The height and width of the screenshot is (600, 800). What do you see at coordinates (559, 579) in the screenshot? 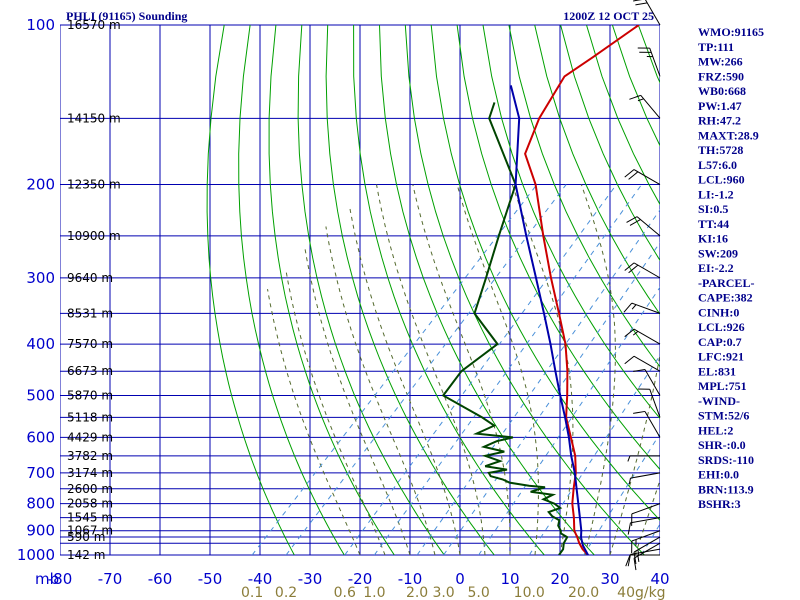
I see `temperature-tick-label: 20` at bounding box center [559, 579].